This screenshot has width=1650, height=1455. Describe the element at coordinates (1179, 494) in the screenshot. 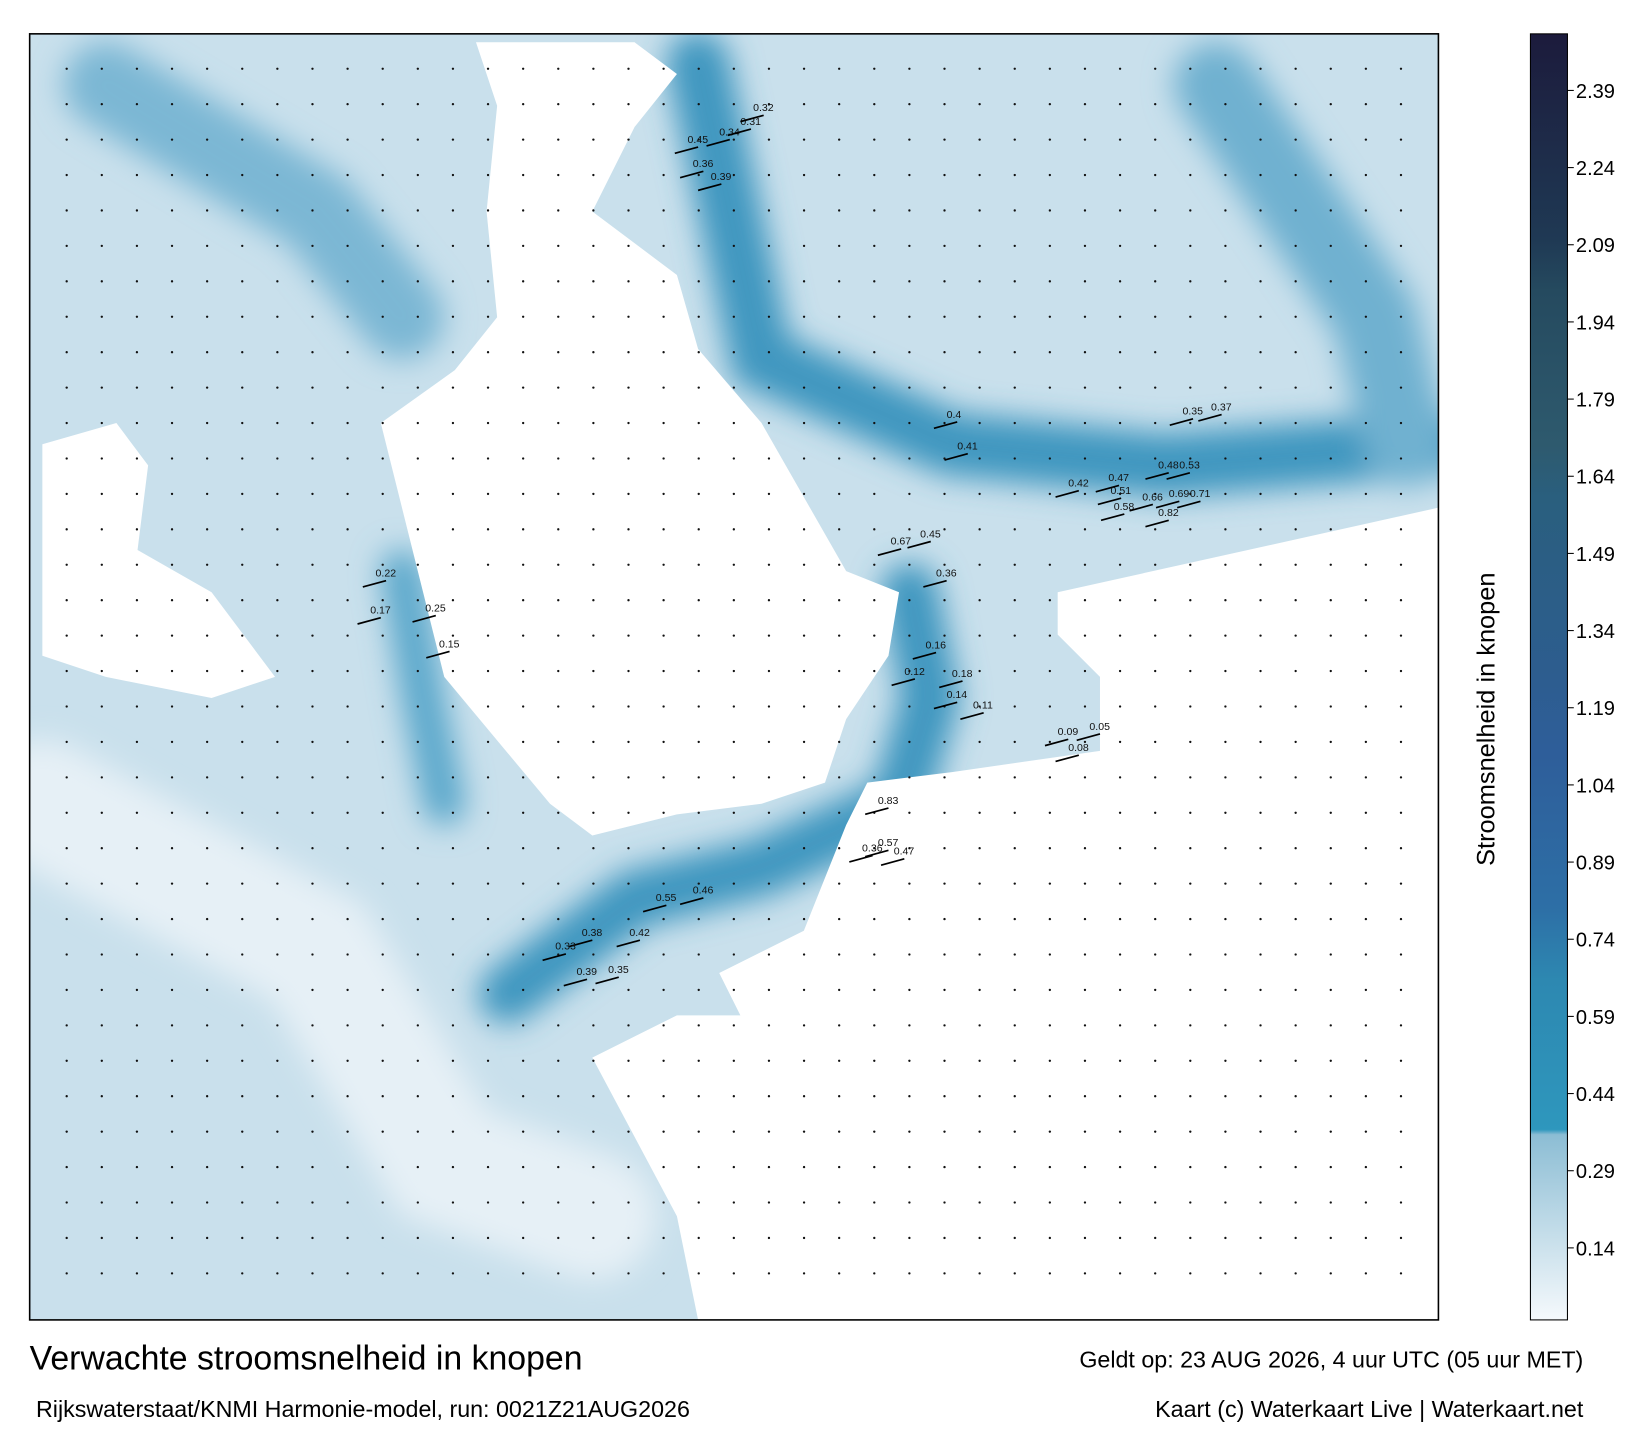

I see `current-label: 0.69` at that location.